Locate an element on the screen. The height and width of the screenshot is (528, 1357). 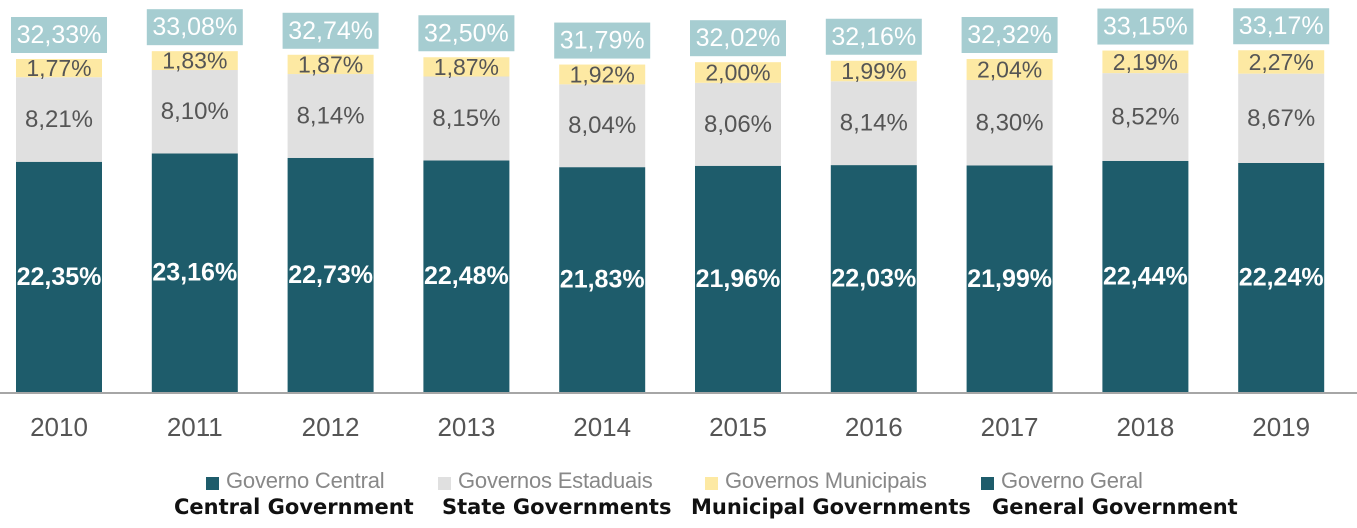
data-label-estaduais-2013: 8,15% is located at coordinates (466, 118).